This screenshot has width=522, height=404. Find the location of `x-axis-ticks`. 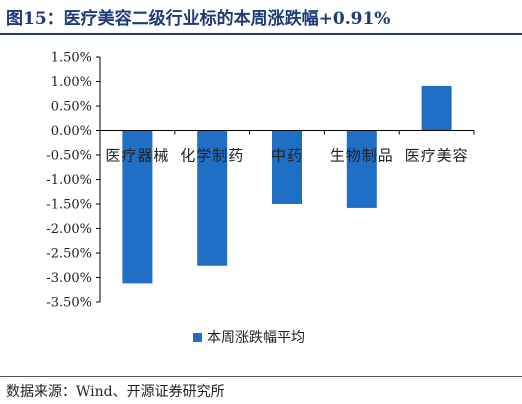

x-axis-ticks is located at coordinates (287, 132).